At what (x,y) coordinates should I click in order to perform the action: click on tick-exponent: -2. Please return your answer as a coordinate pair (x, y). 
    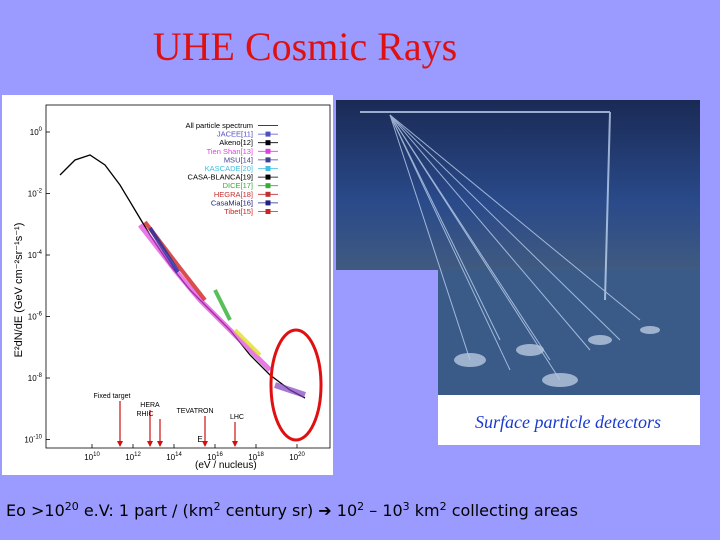
    Looking at the image, I should click on (40, 192).